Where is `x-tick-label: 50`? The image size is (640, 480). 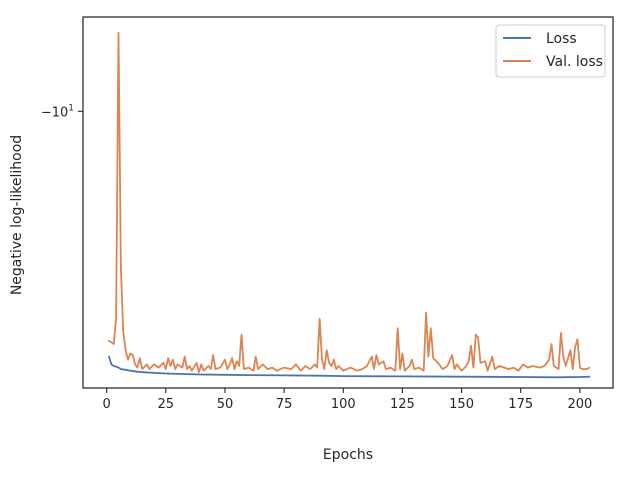
x-tick-label: 50 is located at coordinates (225, 404).